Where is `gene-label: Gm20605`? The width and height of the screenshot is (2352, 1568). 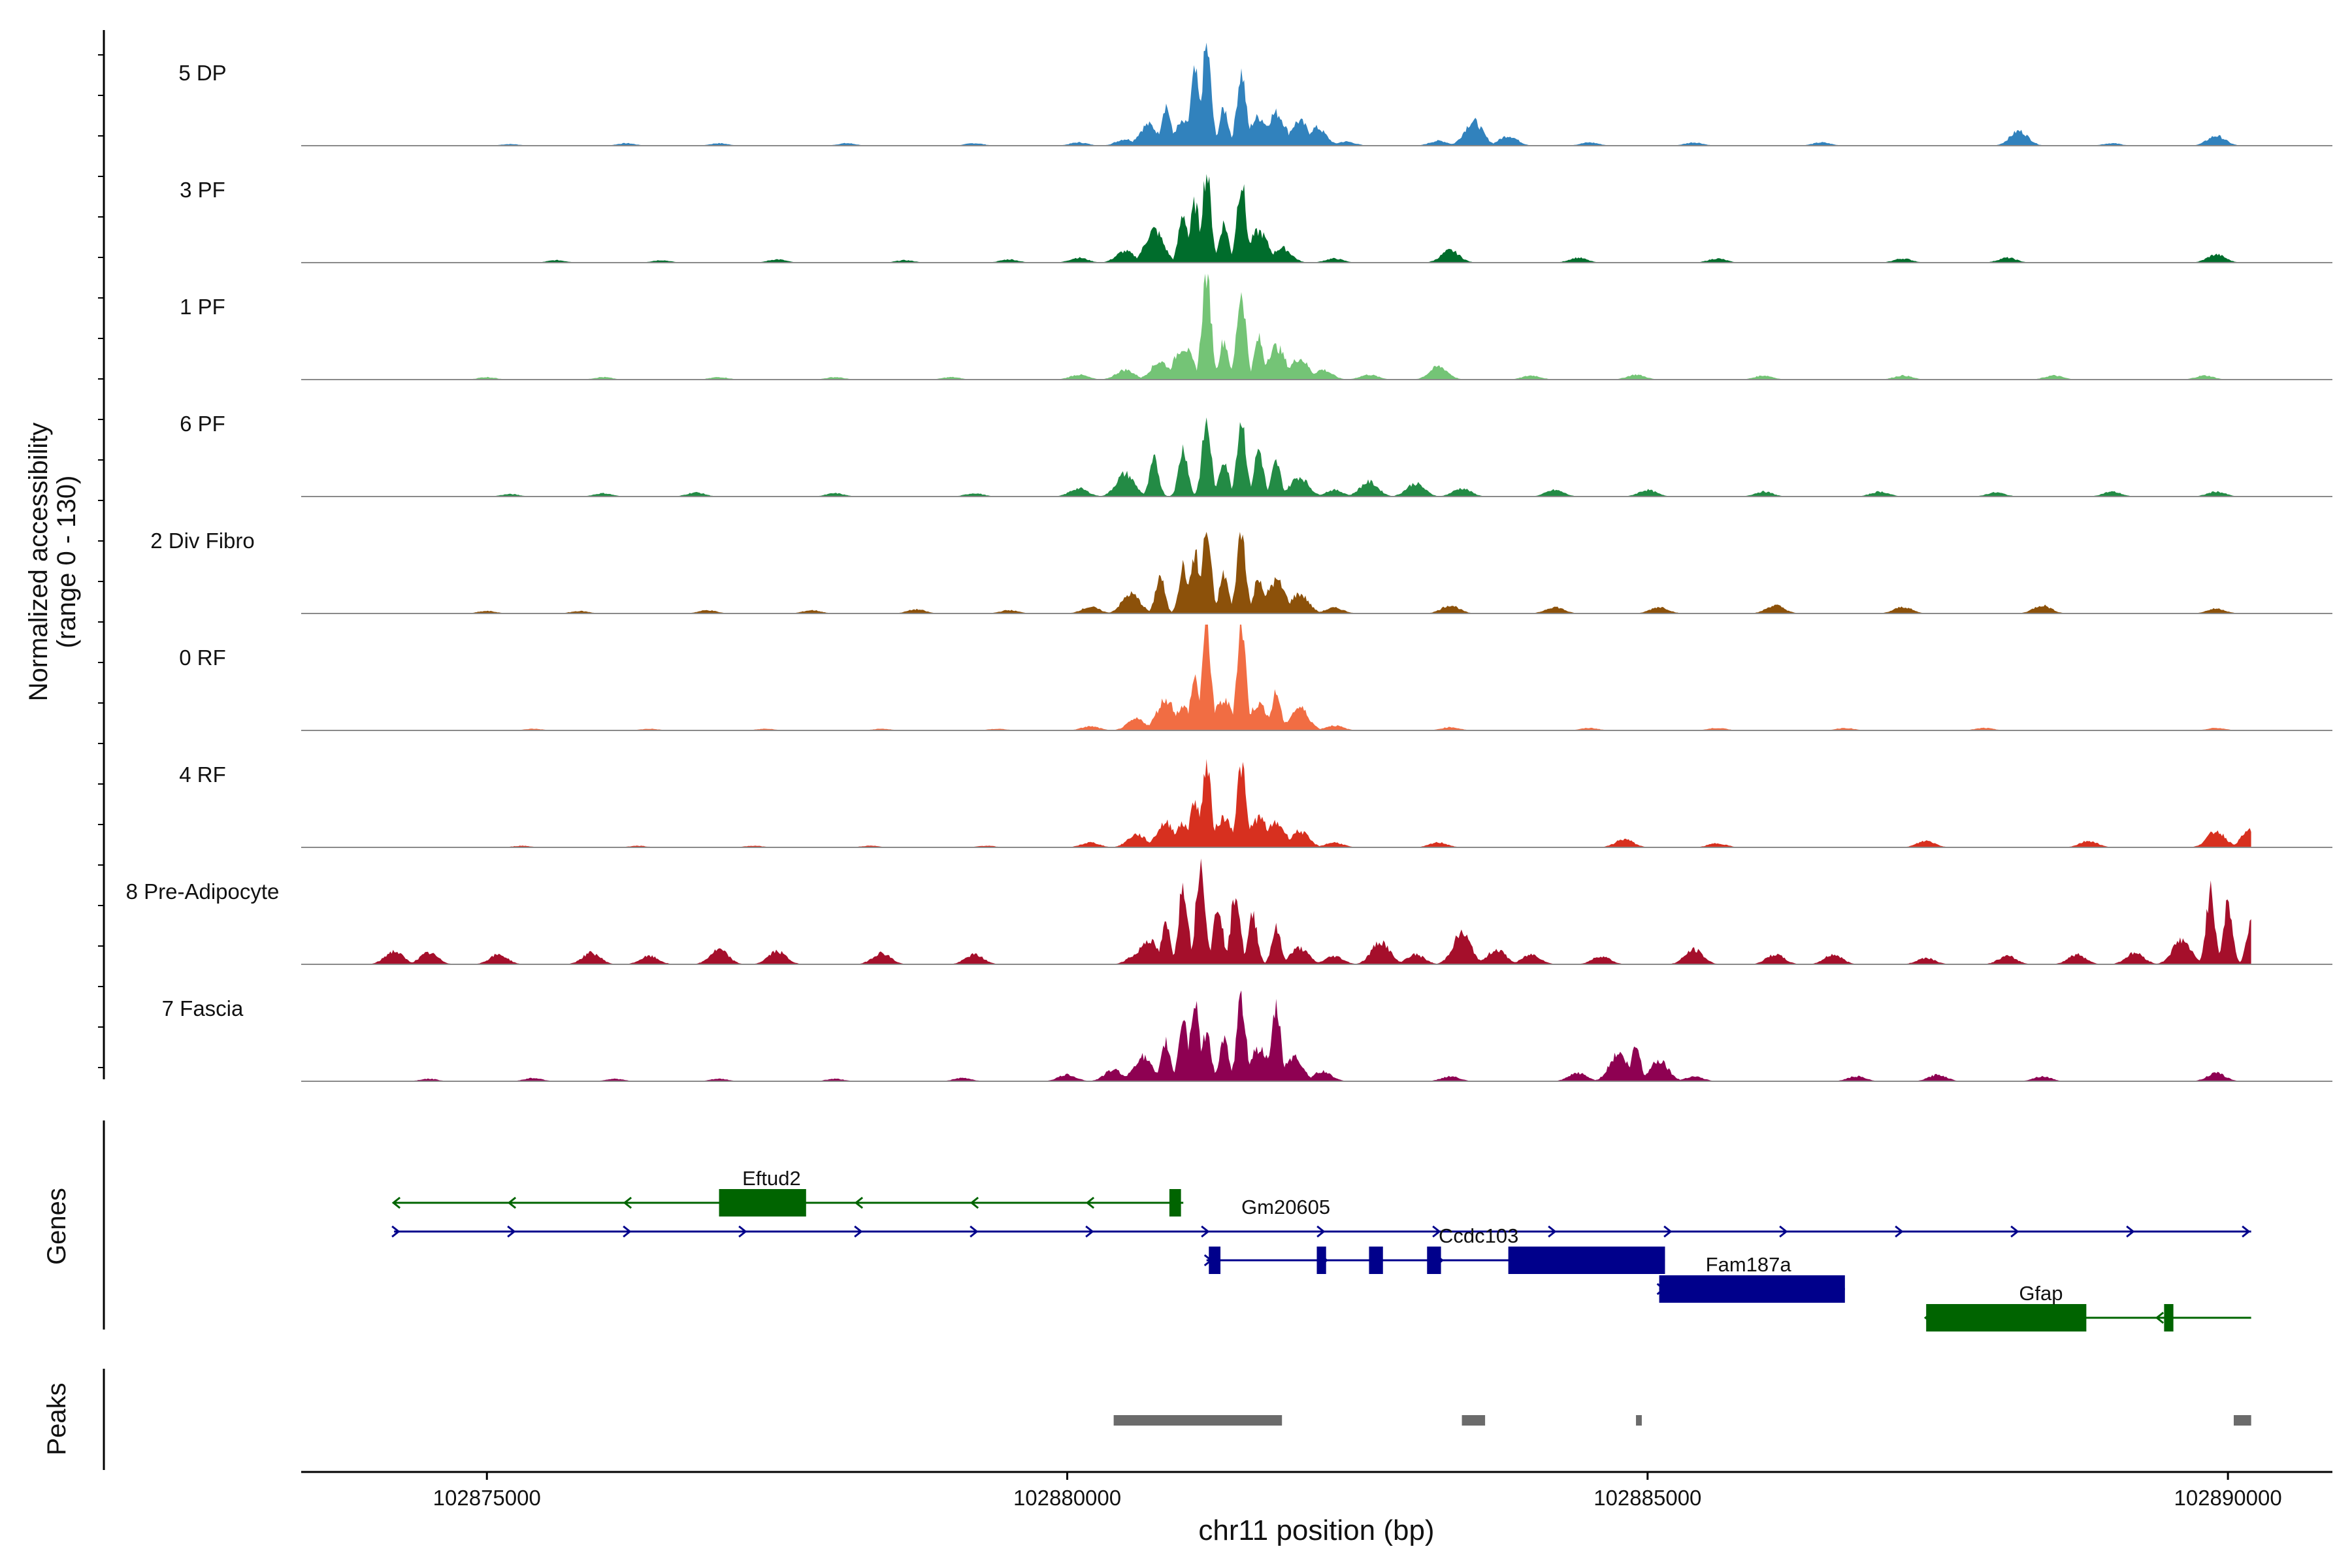 gene-label: Gm20605 is located at coordinates (1285, 1207).